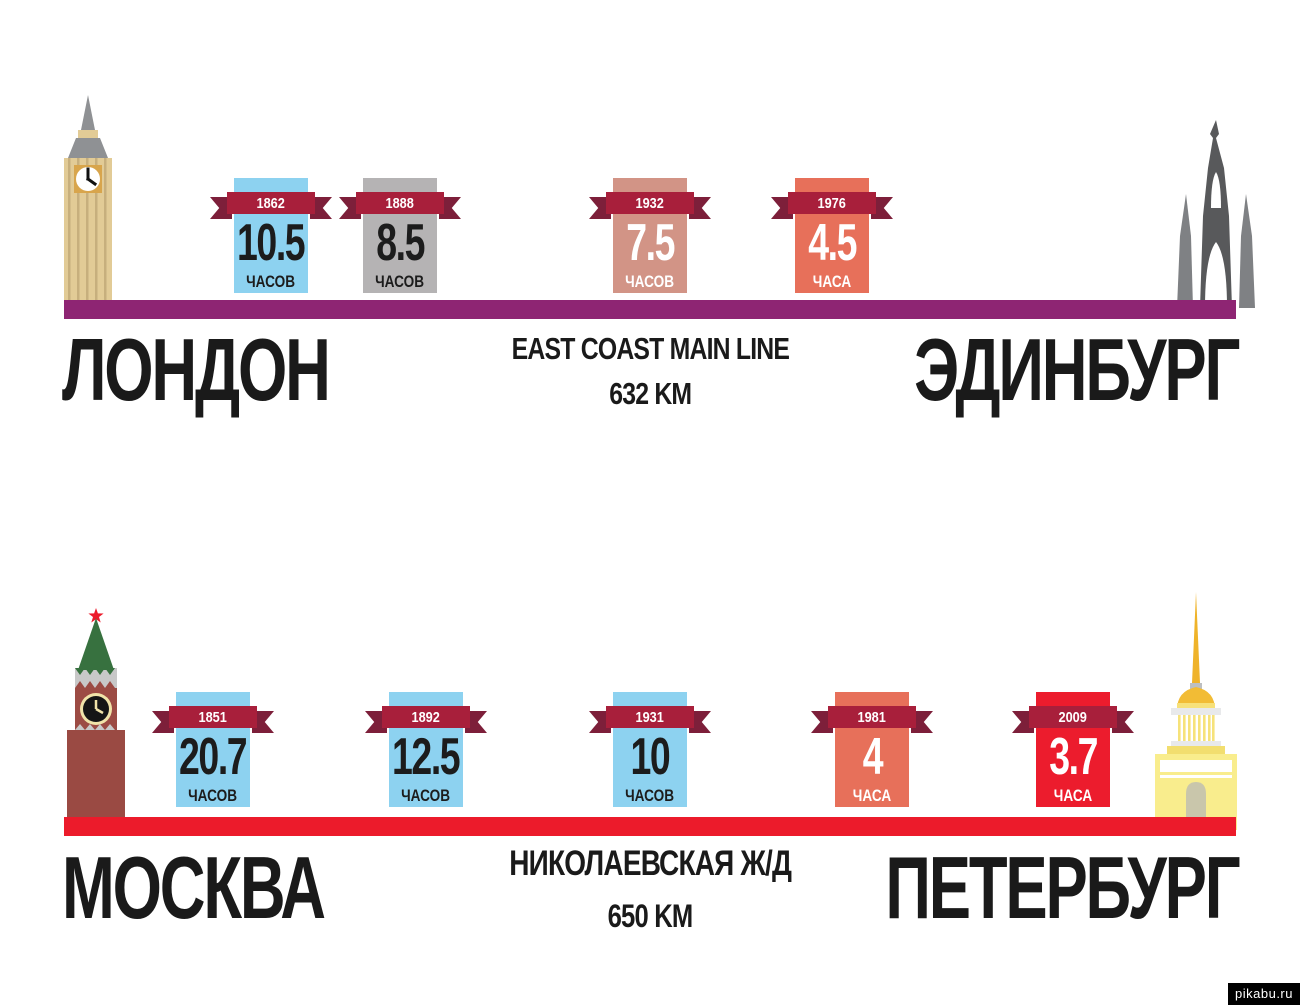 The height and width of the screenshot is (1005, 1300). I want to click on travel-time-value: 7.5, so click(650, 243).